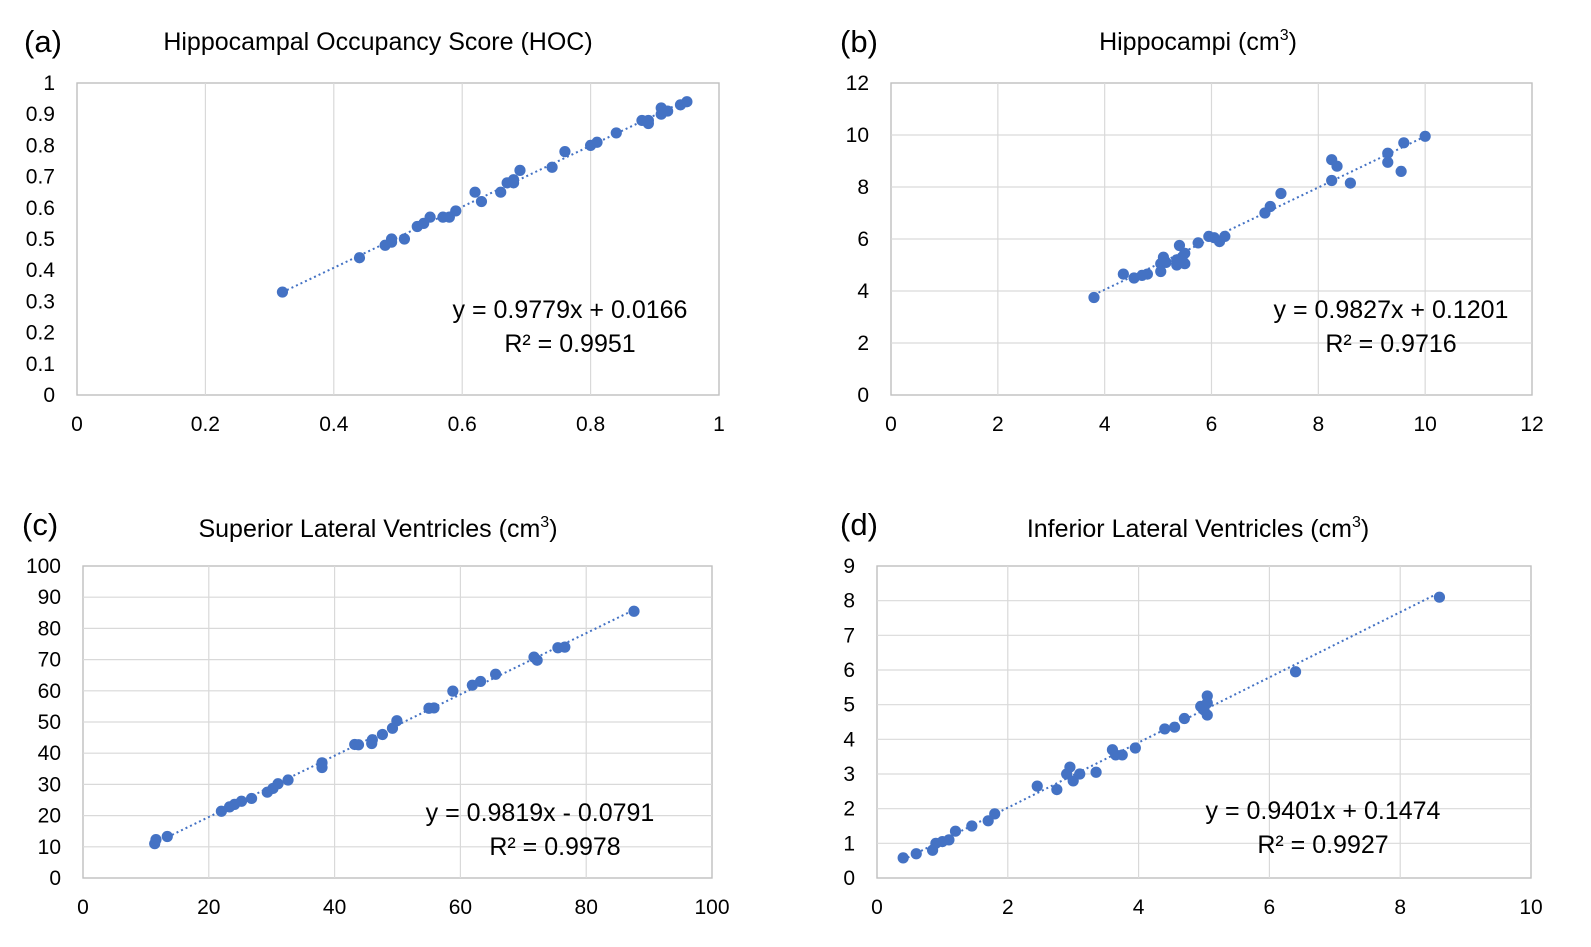 The width and height of the screenshot is (1591, 947). What do you see at coordinates (41, 270) in the screenshot?
I see `y-tick-label: 0.4` at bounding box center [41, 270].